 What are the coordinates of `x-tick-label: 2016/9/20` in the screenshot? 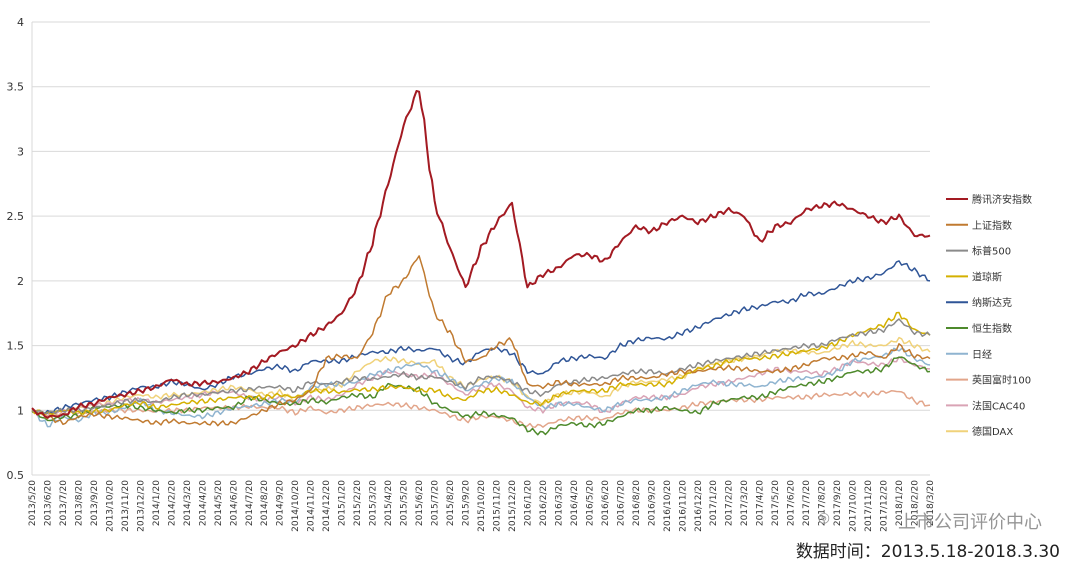 It's located at (652, 503).